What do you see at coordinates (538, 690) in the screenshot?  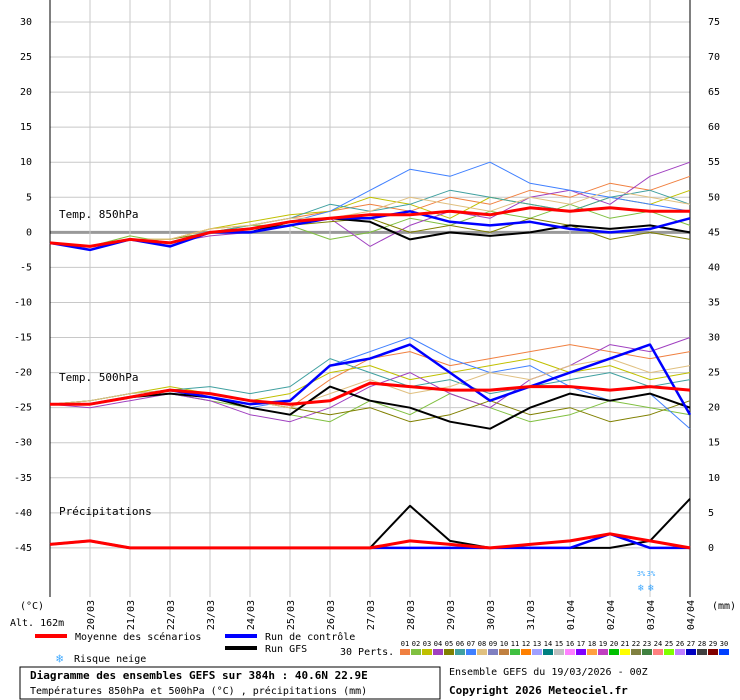 I see `footer-copyright: Copyright 2026 Meteociel.fr` at bounding box center [538, 690].